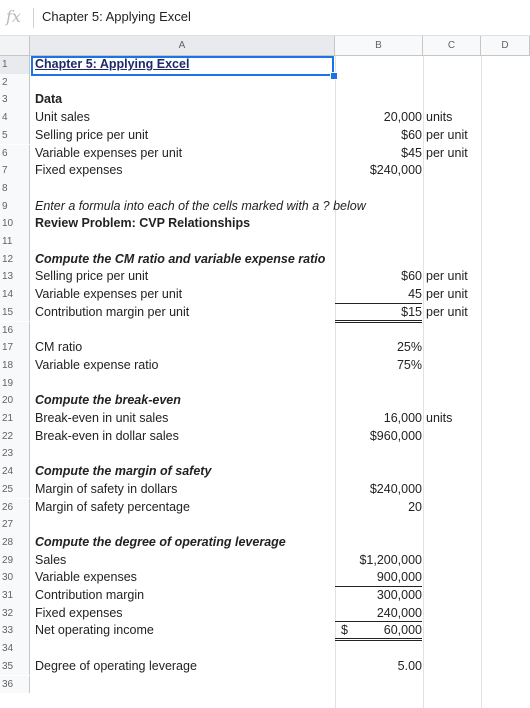 The width and height of the screenshot is (530, 708). Describe the element at coordinates (378, 631) in the screenshot. I see `cell-b: $60,000` at that location.